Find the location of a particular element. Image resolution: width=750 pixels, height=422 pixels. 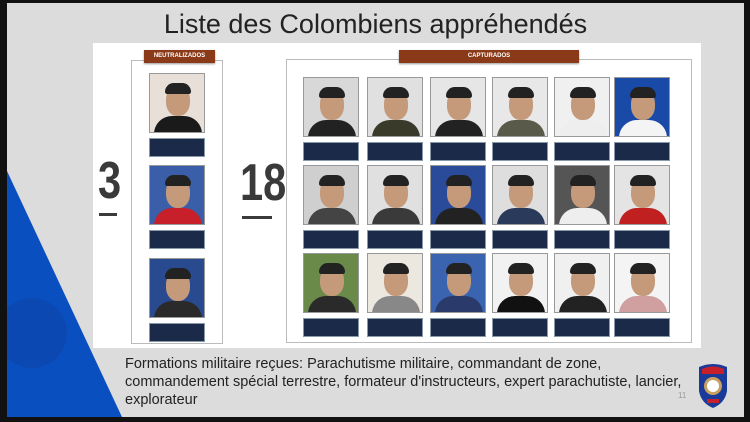

slide-title: Liste des Colombiens appréhendés is located at coordinates (375, 24).